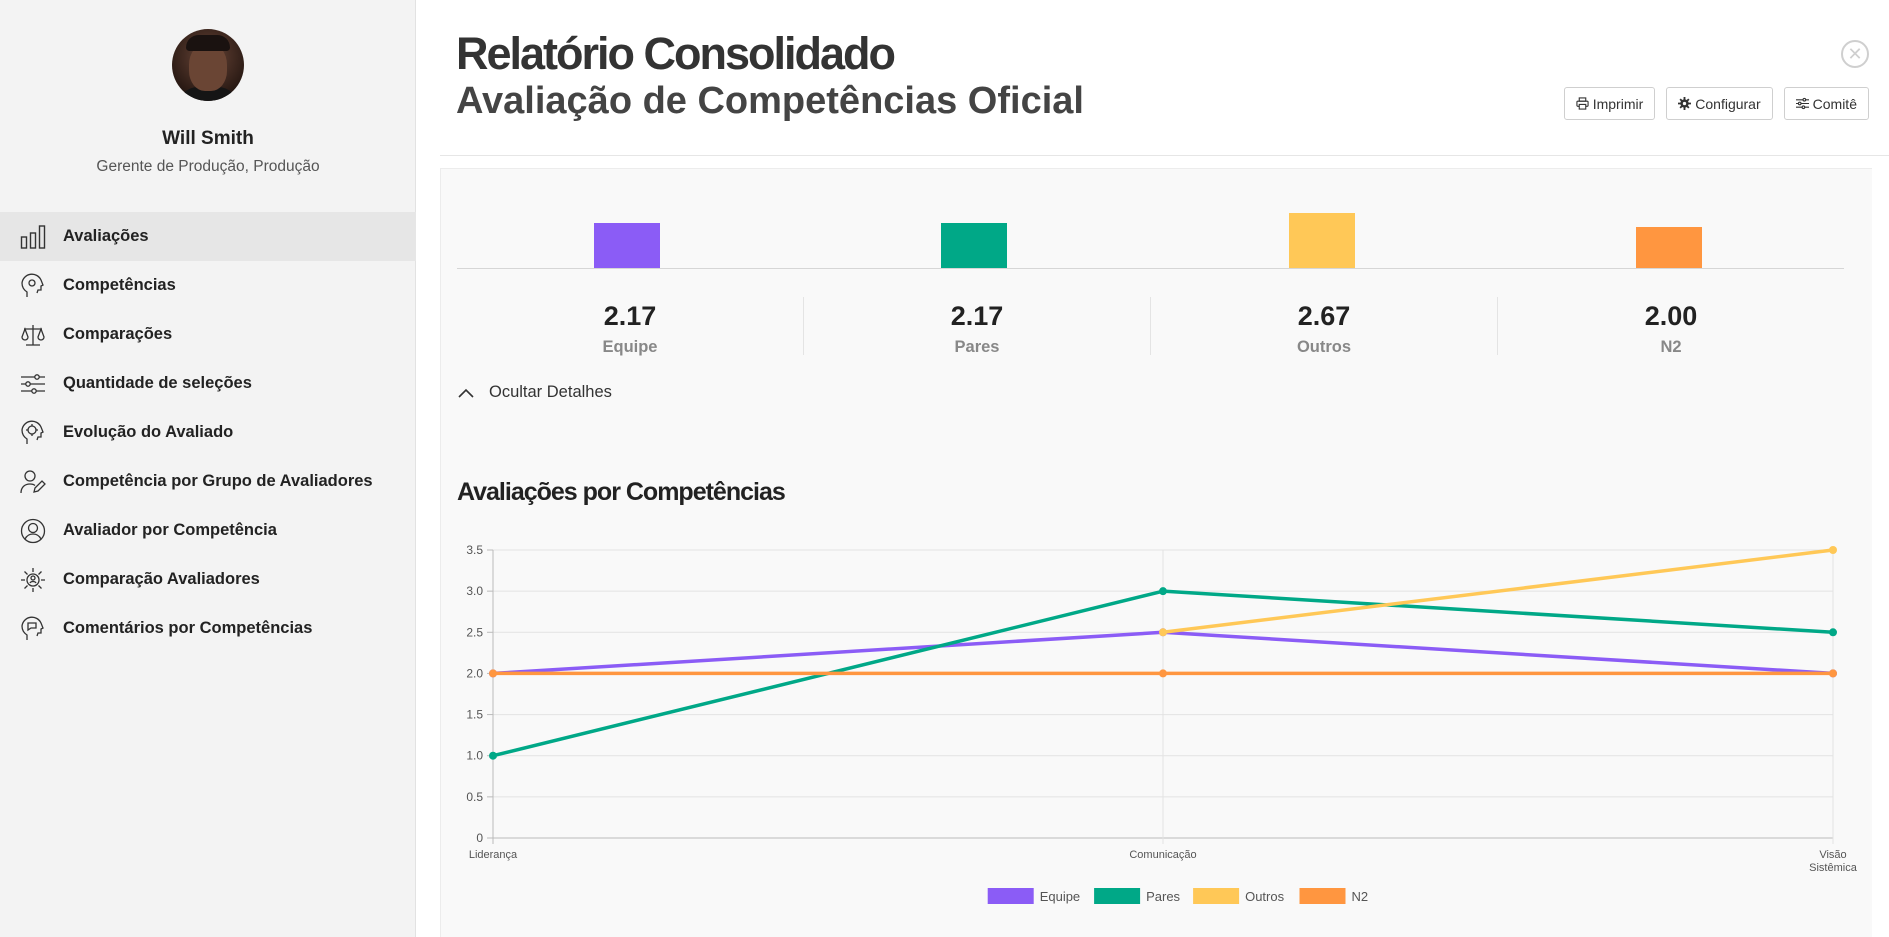  I want to click on scale-icon, so click(33, 335).